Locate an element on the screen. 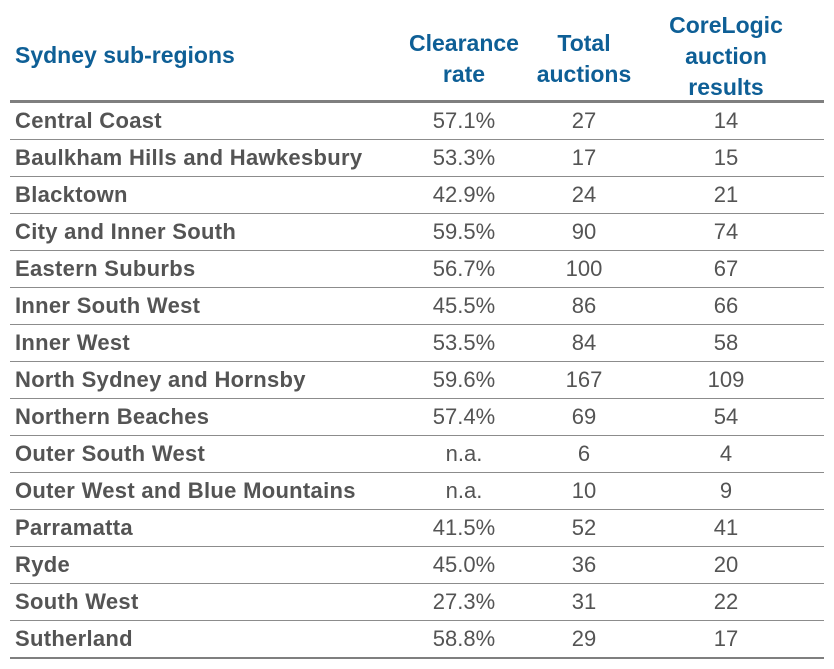 This screenshot has height=669, width=834. table-row: Sutherland 58.8% 29 17 is located at coordinates (417, 640).